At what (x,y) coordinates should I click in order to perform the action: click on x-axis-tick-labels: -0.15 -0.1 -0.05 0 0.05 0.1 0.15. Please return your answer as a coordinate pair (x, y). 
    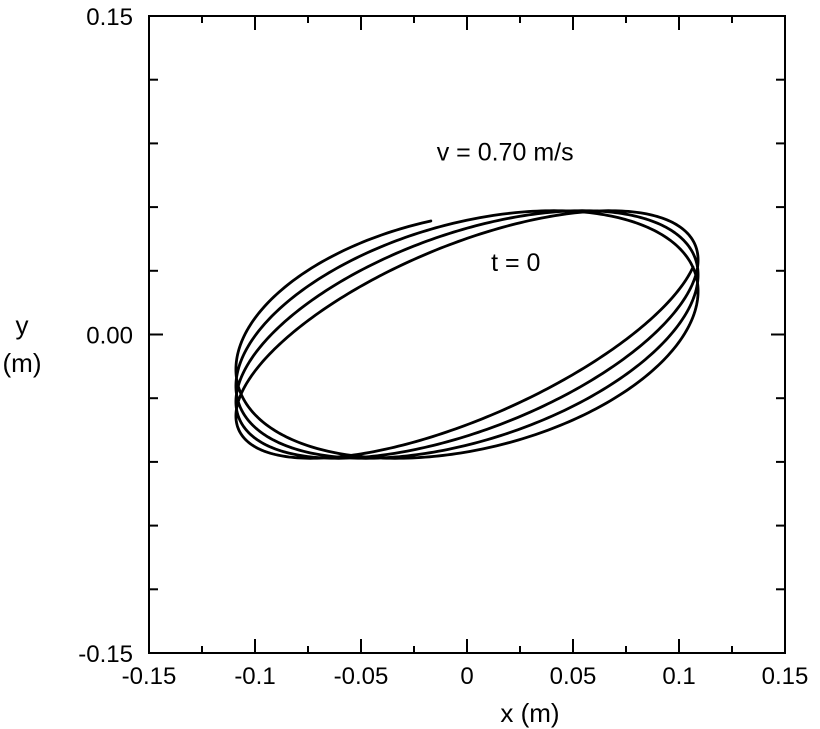
    Looking at the image, I should click on (465, 676).